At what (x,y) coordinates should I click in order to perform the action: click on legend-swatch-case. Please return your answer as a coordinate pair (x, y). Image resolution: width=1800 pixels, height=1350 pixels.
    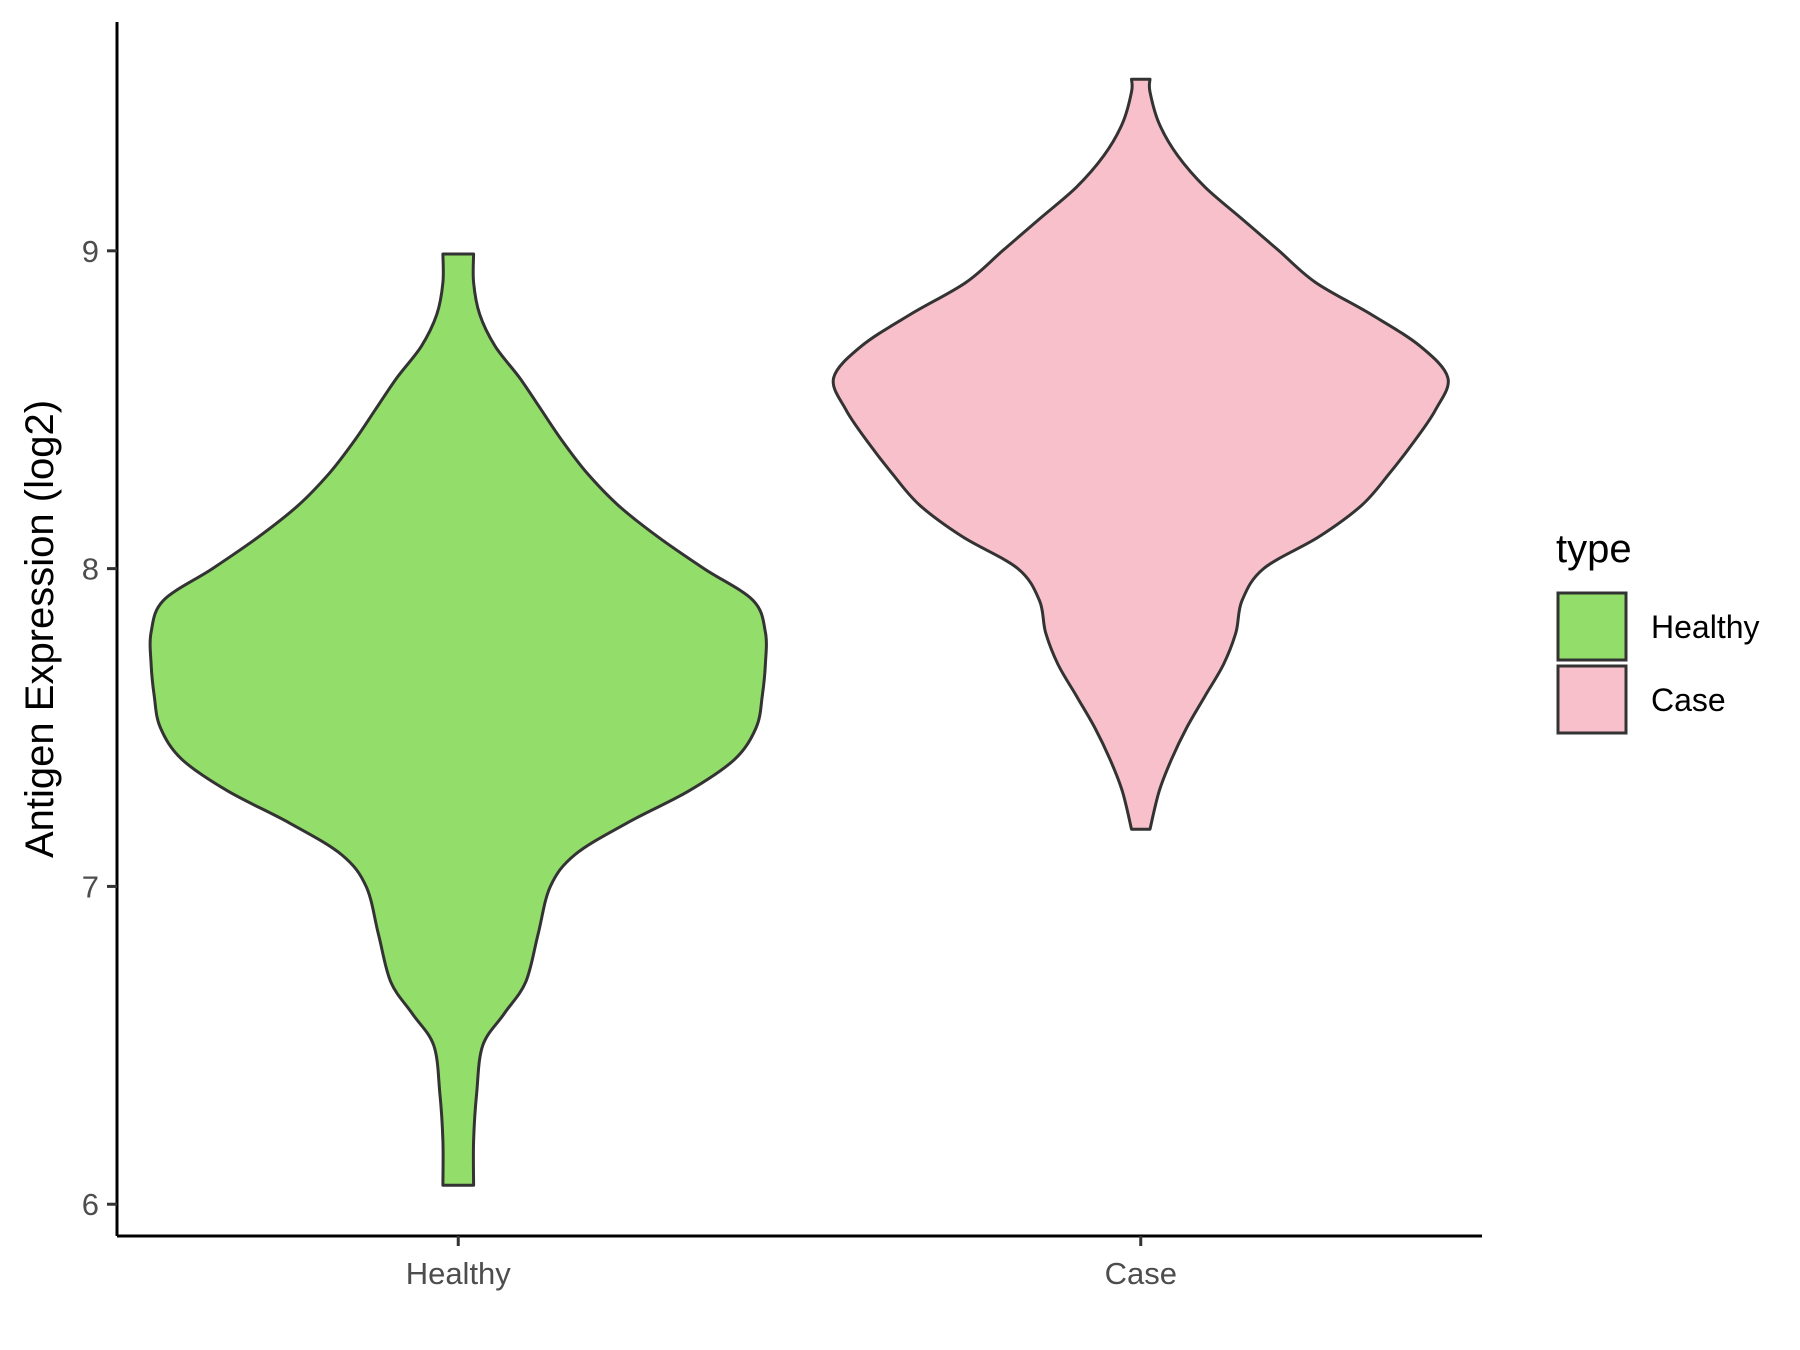
    Looking at the image, I should click on (1592, 699).